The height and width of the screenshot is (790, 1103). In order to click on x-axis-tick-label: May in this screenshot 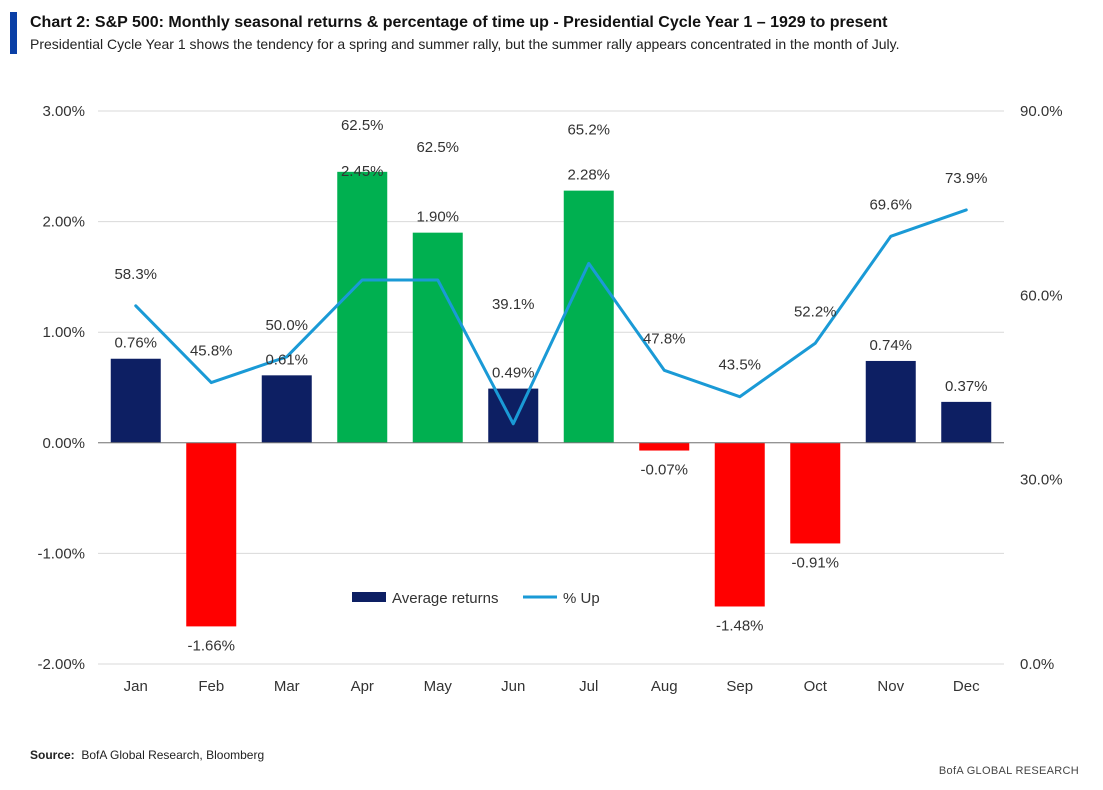, I will do `click(438, 686)`.